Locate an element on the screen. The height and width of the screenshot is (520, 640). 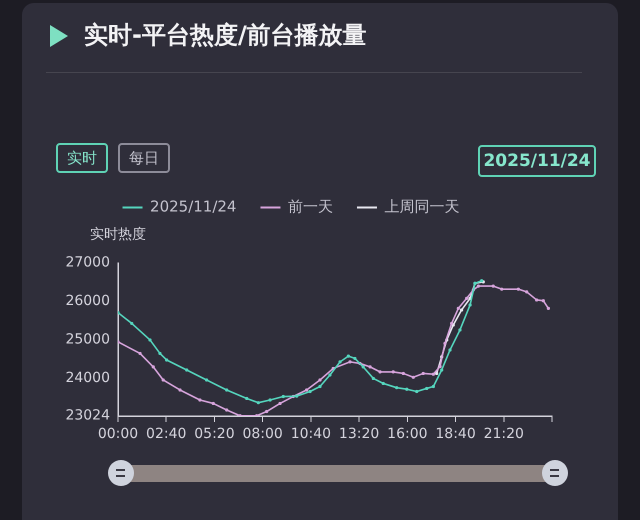
y-tick-label: 26000 is located at coordinates (87, 301).